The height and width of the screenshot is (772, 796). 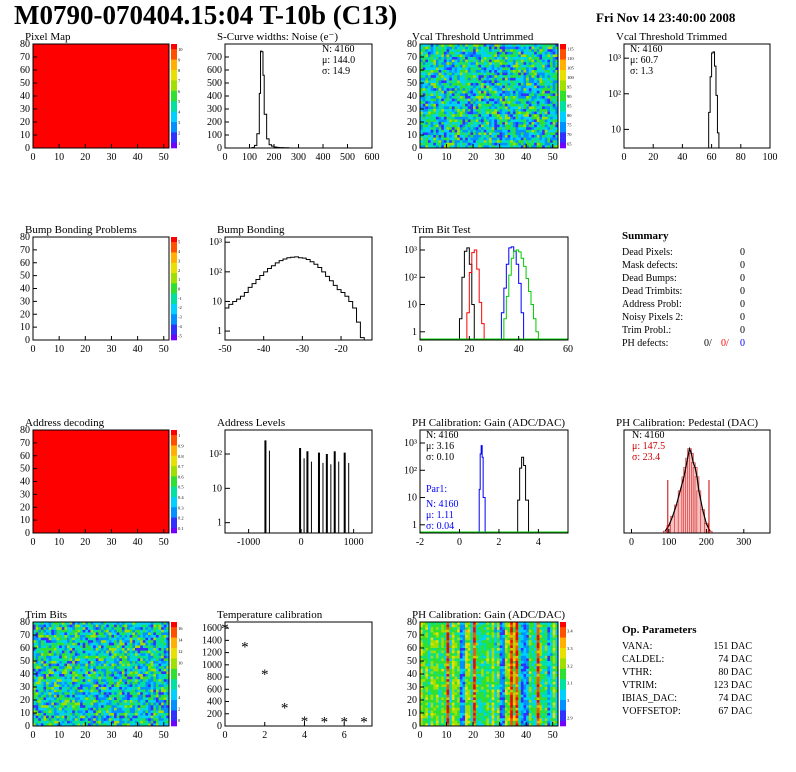 What do you see at coordinates (708, 343) in the screenshot?
I see `table-value: 0/` at bounding box center [708, 343].